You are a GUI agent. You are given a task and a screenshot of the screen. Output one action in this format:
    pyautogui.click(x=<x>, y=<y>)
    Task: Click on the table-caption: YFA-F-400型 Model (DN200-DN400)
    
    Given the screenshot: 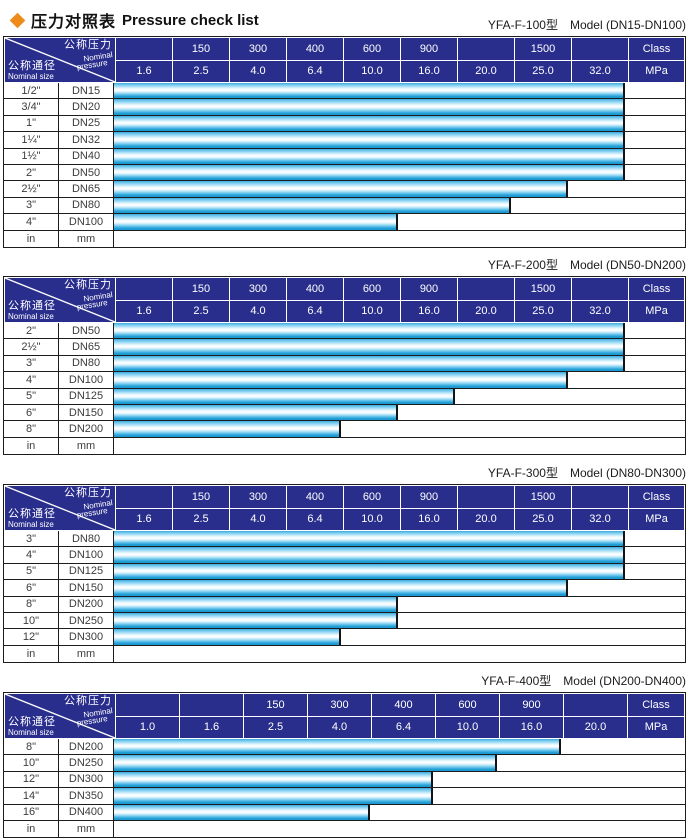 What is the action you would take?
    pyautogui.click(x=344, y=683)
    